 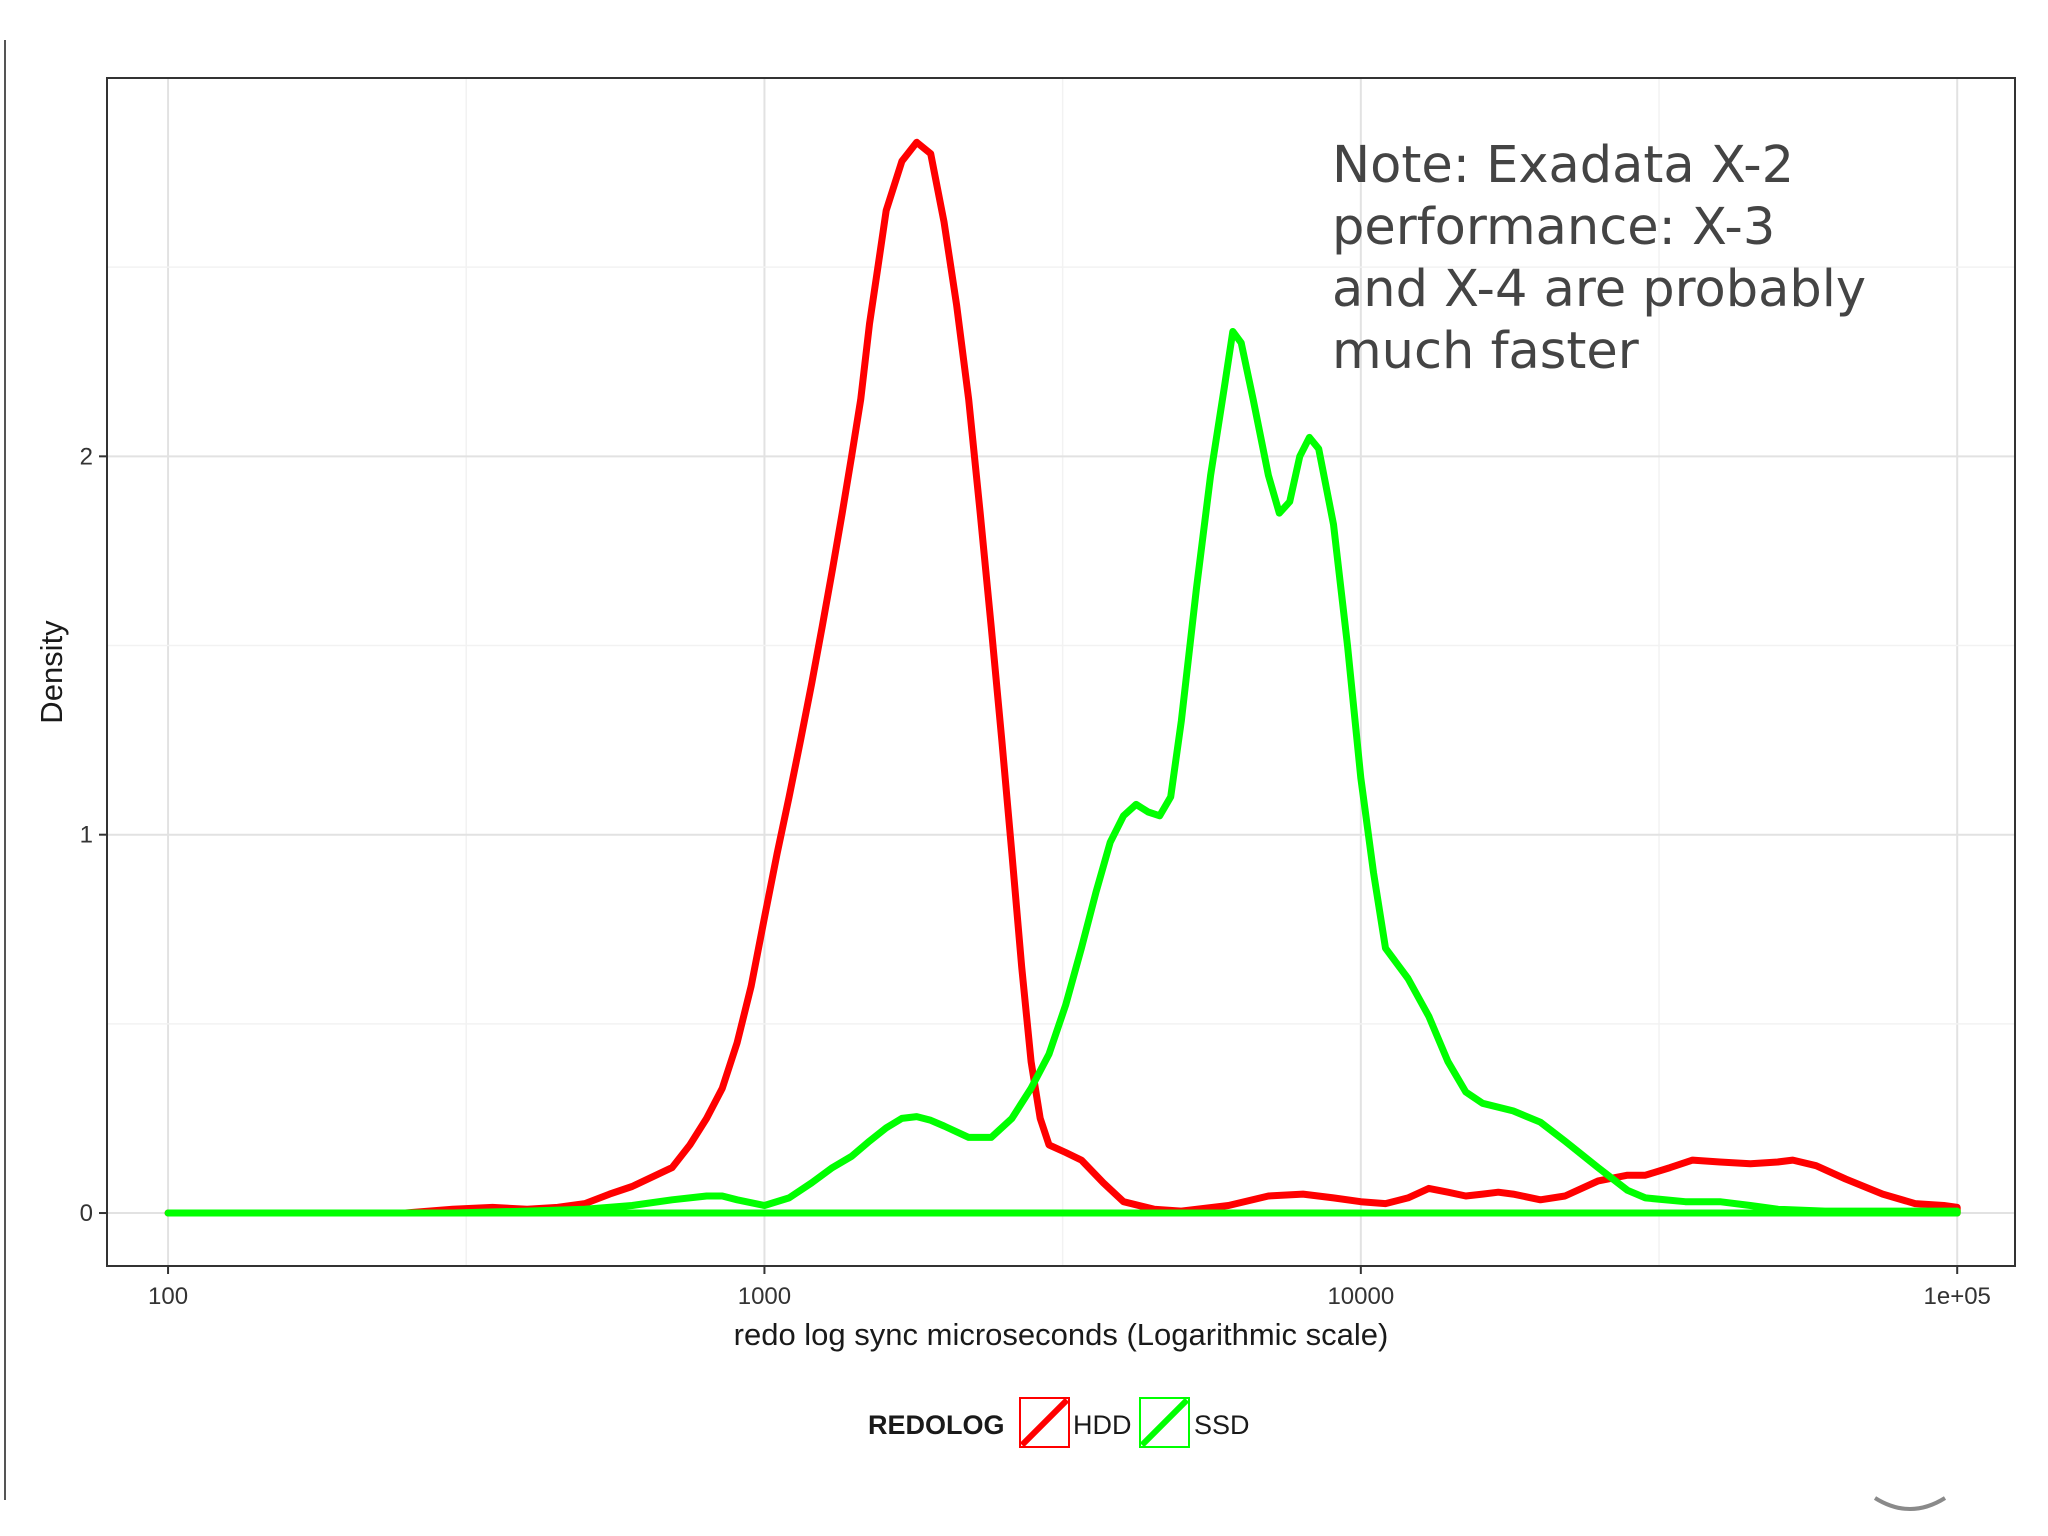 What do you see at coordinates (1599, 289) in the screenshot?
I see `note-line-3: and X-4 are probably` at bounding box center [1599, 289].